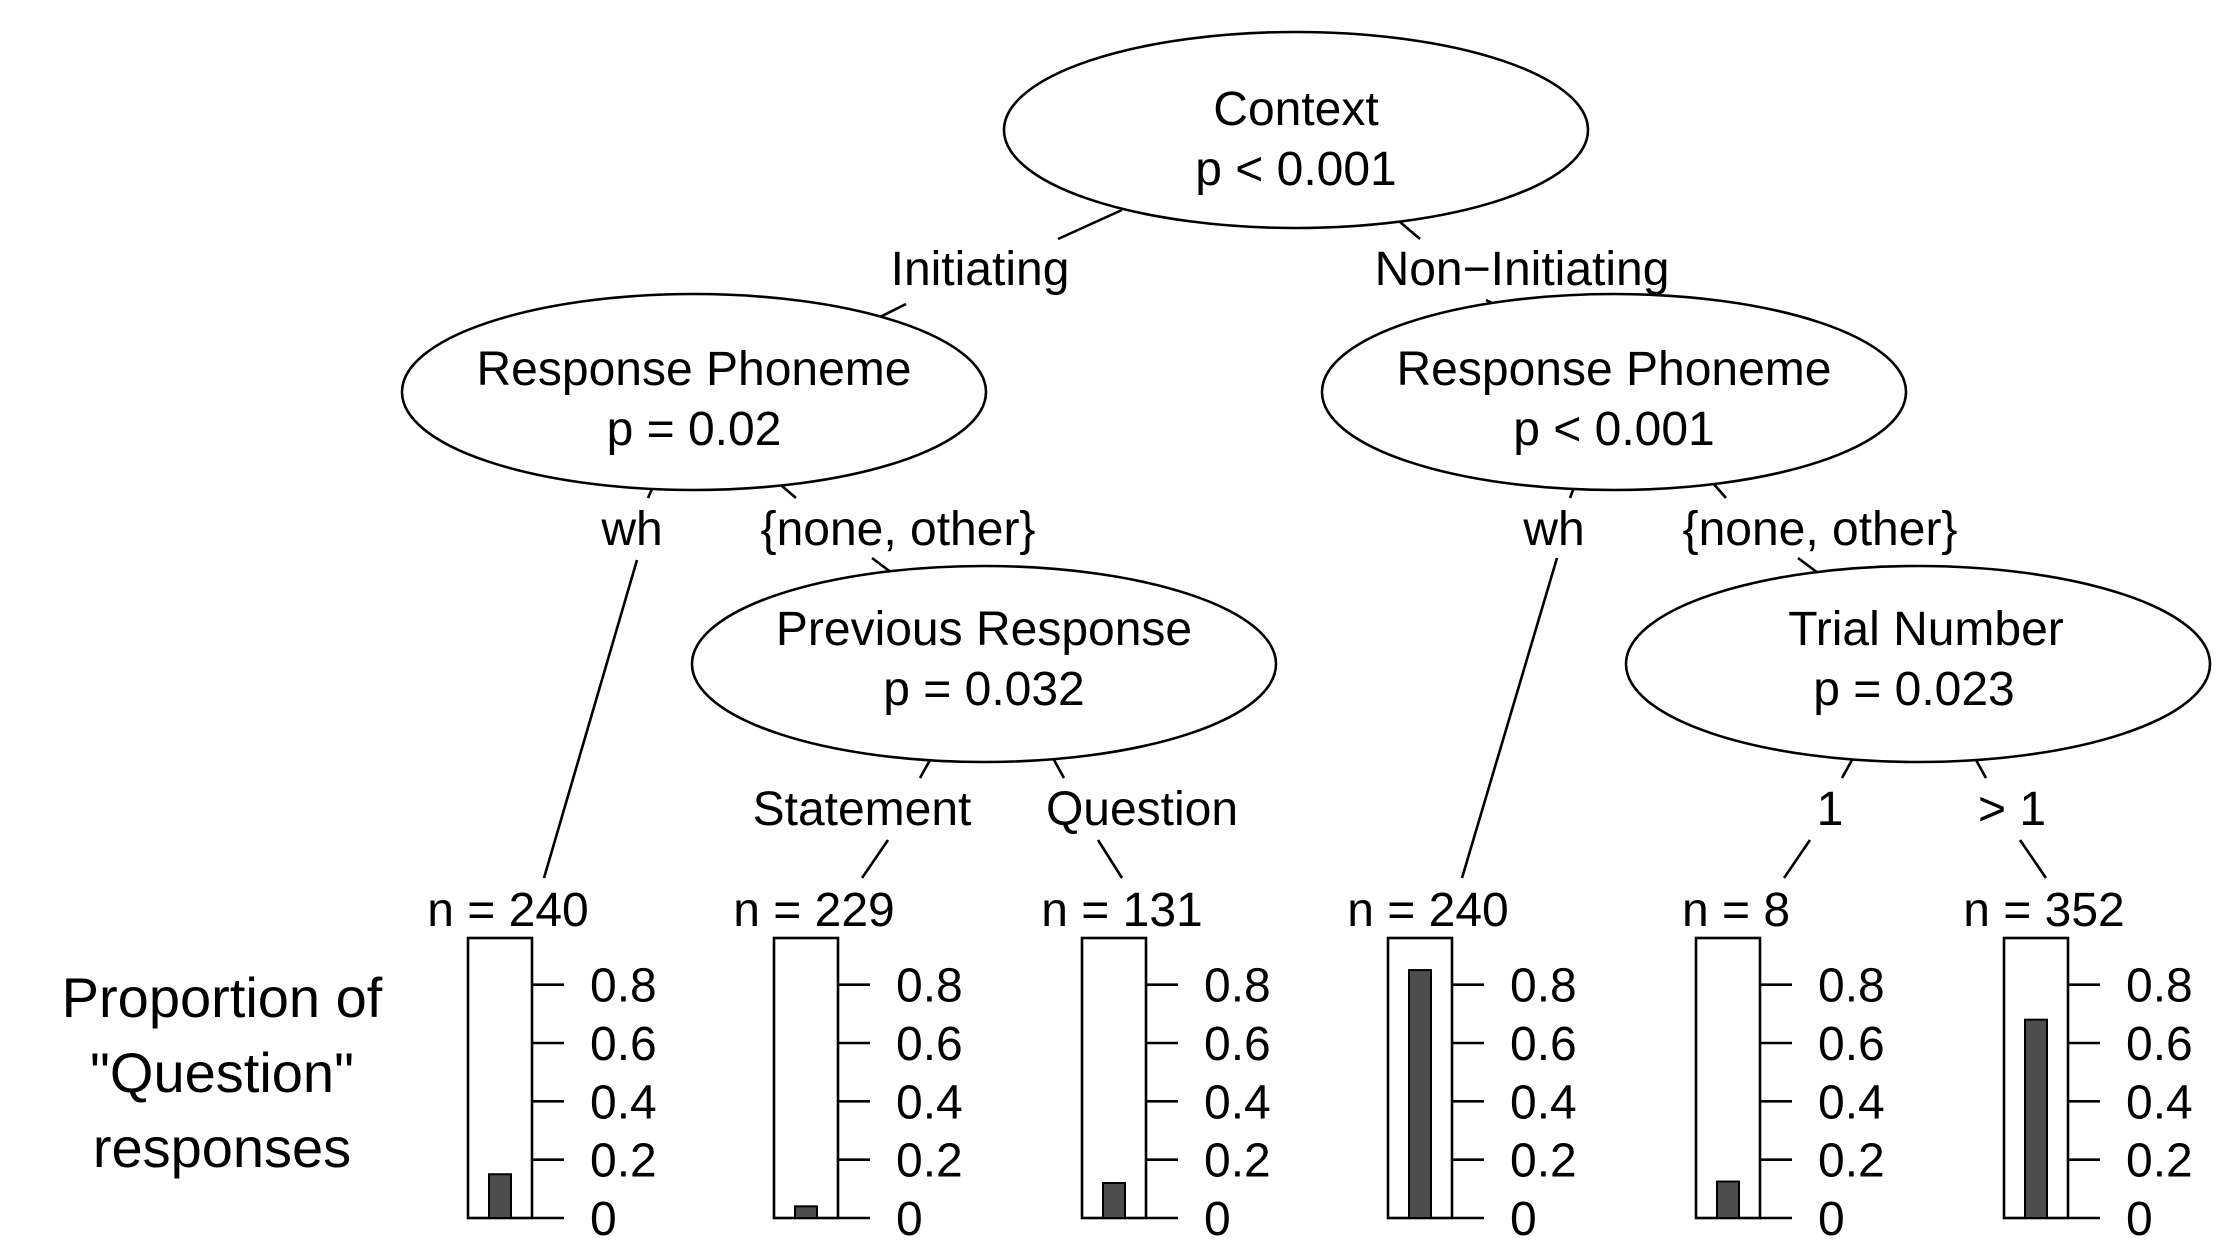  What do you see at coordinates (2159, 1102) in the screenshot?
I see `leaf-6-tick-label-0.4: 0.4` at bounding box center [2159, 1102].